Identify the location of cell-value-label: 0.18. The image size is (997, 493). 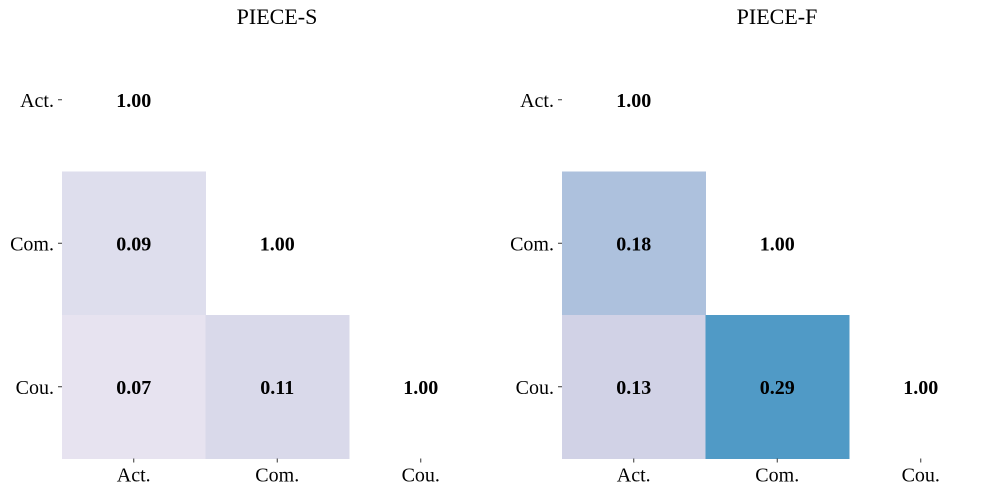
(633, 244).